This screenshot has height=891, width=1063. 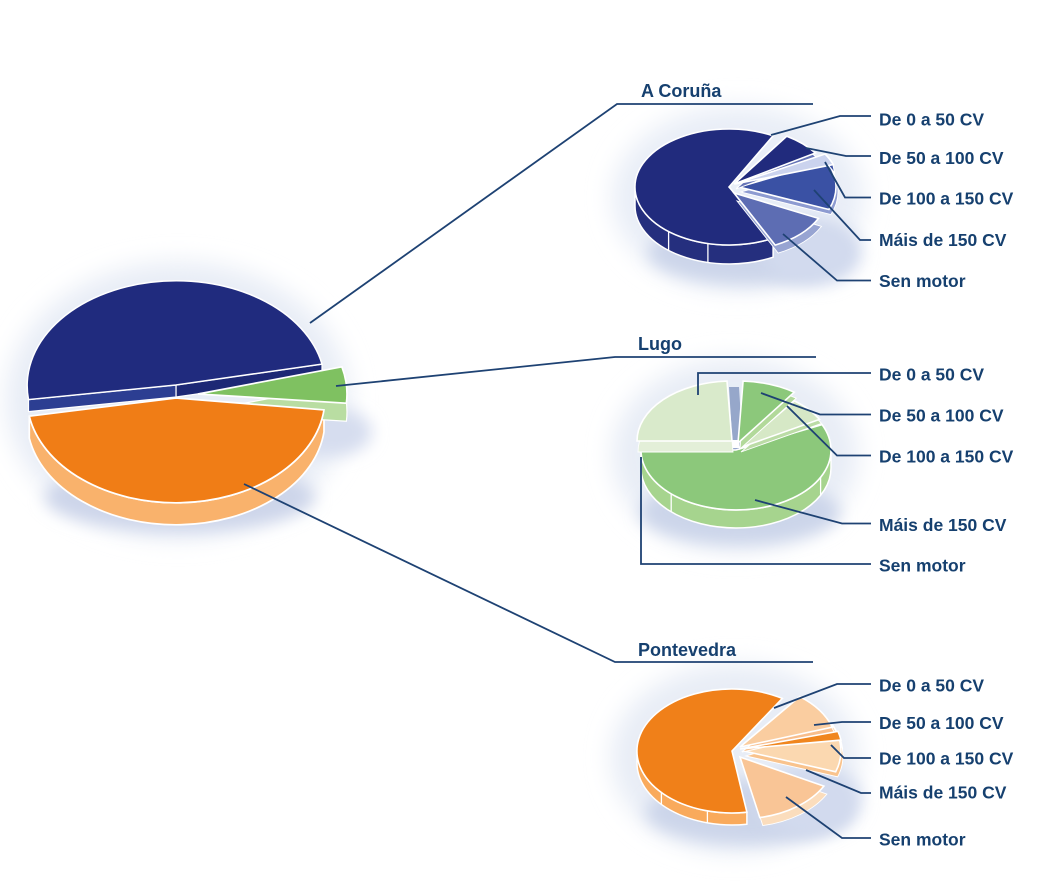 What do you see at coordinates (687, 650) in the screenshot?
I see `svg-text: Pontevedra` at bounding box center [687, 650].